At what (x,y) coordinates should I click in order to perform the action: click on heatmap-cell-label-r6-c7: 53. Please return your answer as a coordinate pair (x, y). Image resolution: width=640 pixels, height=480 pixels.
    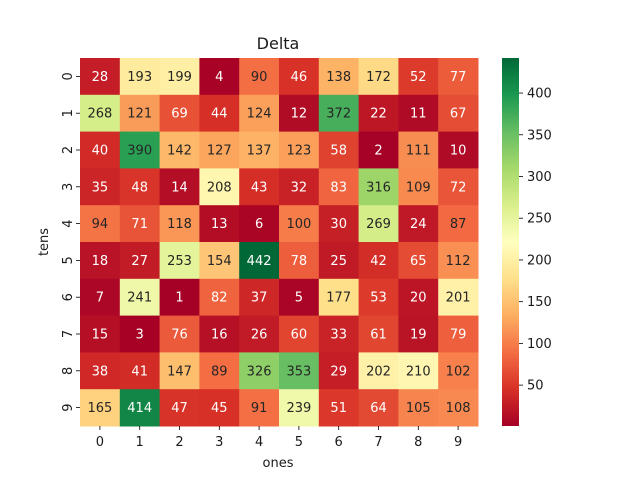
    Looking at the image, I should click on (378, 298).